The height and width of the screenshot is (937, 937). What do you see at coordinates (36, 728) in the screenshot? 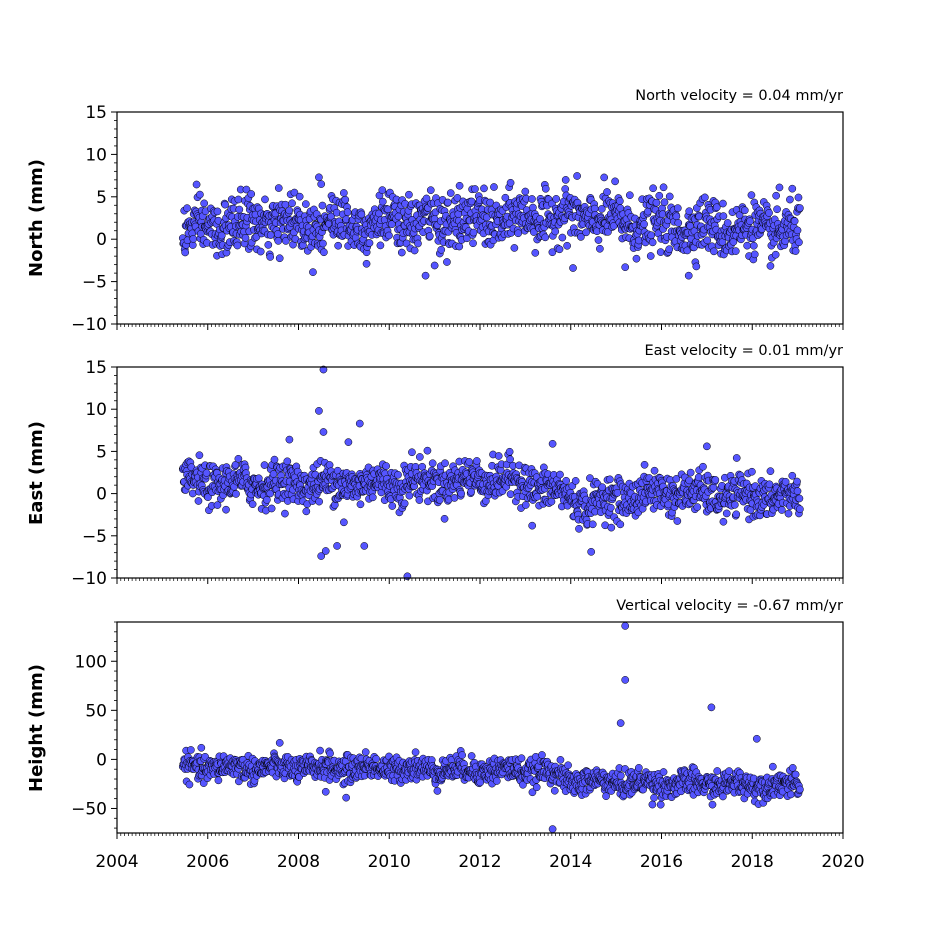
I see `height-y-axis-label: Height (mm)` at bounding box center [36, 728].